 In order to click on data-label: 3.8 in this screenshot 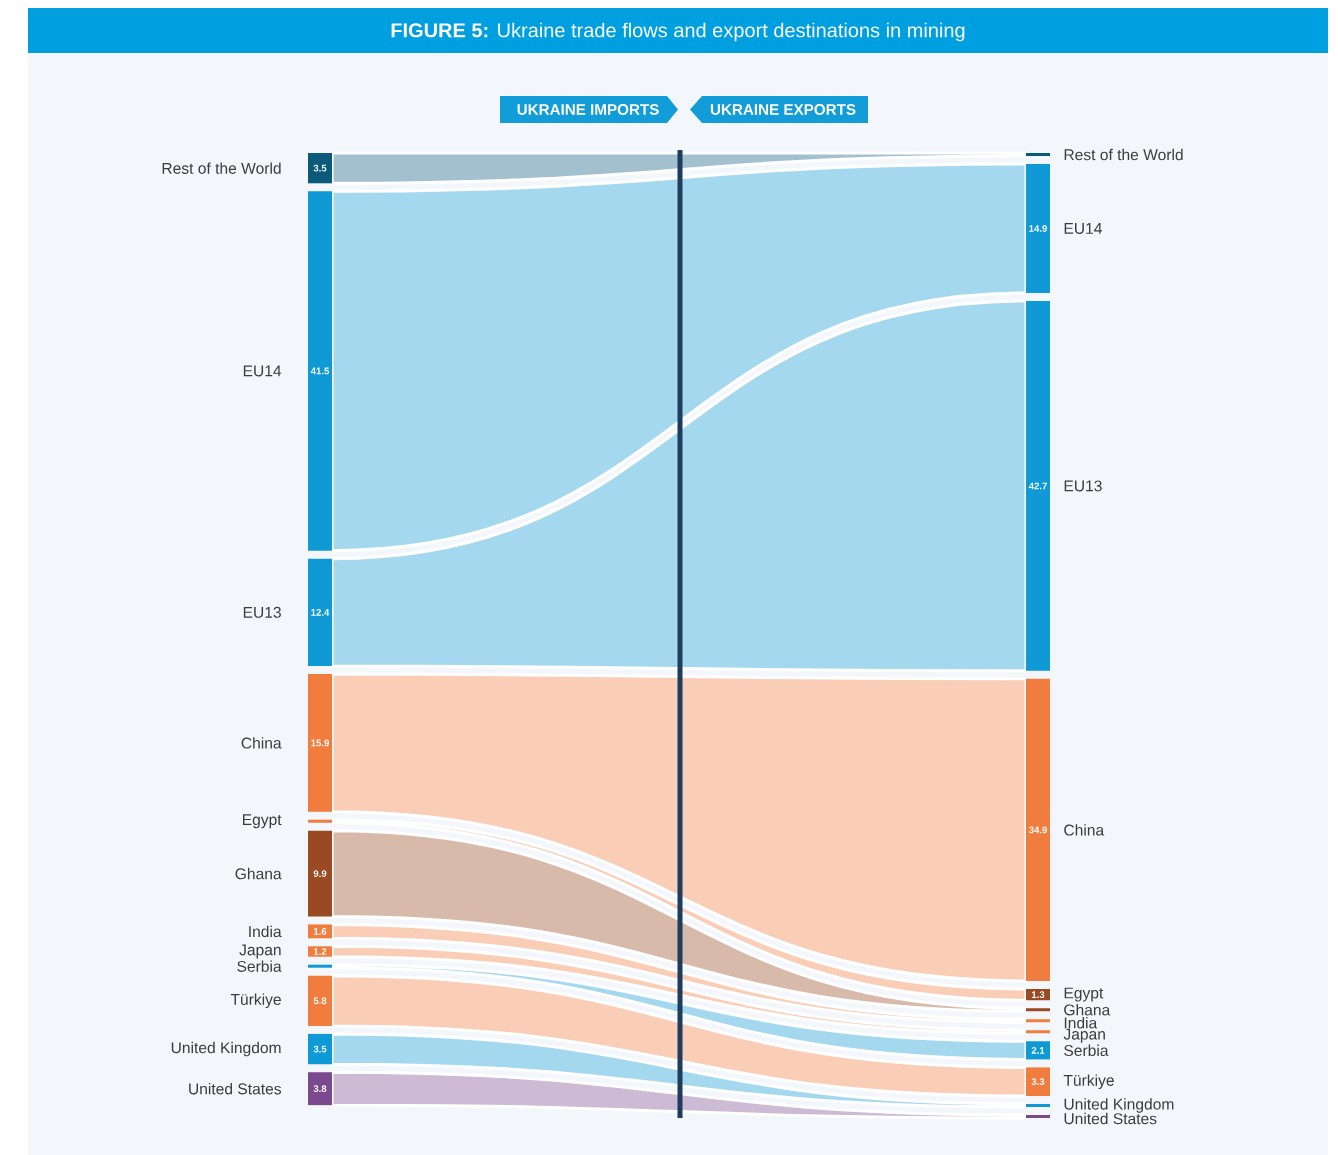, I will do `click(320, 1089)`.